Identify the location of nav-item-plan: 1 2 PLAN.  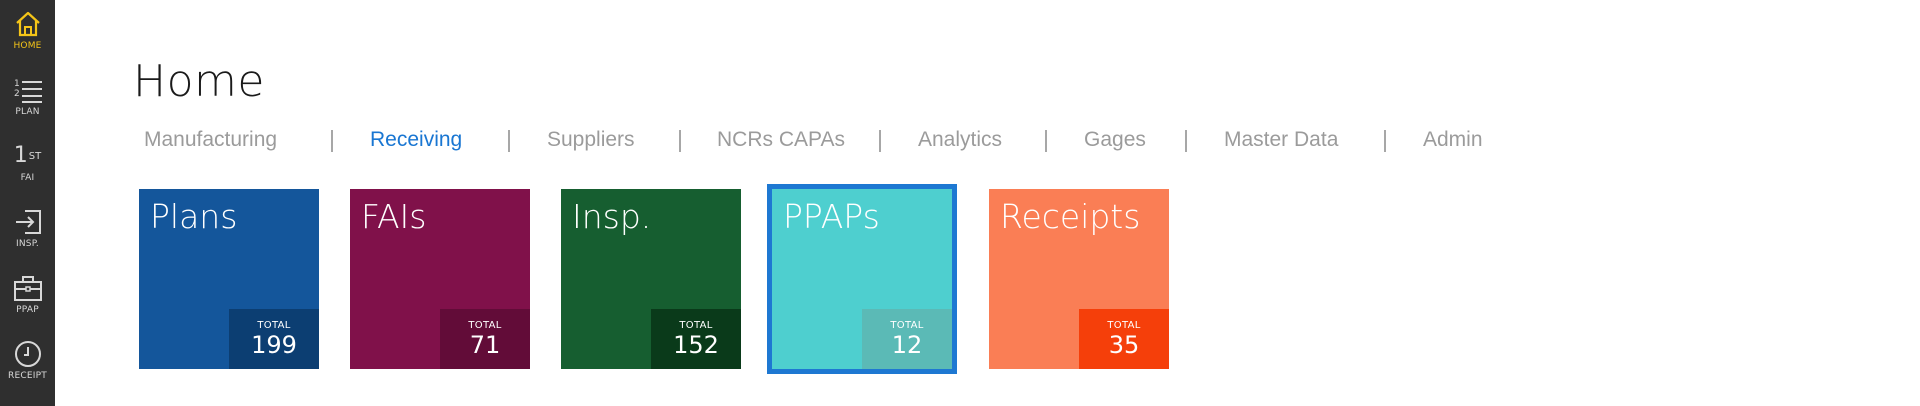
(27, 99).